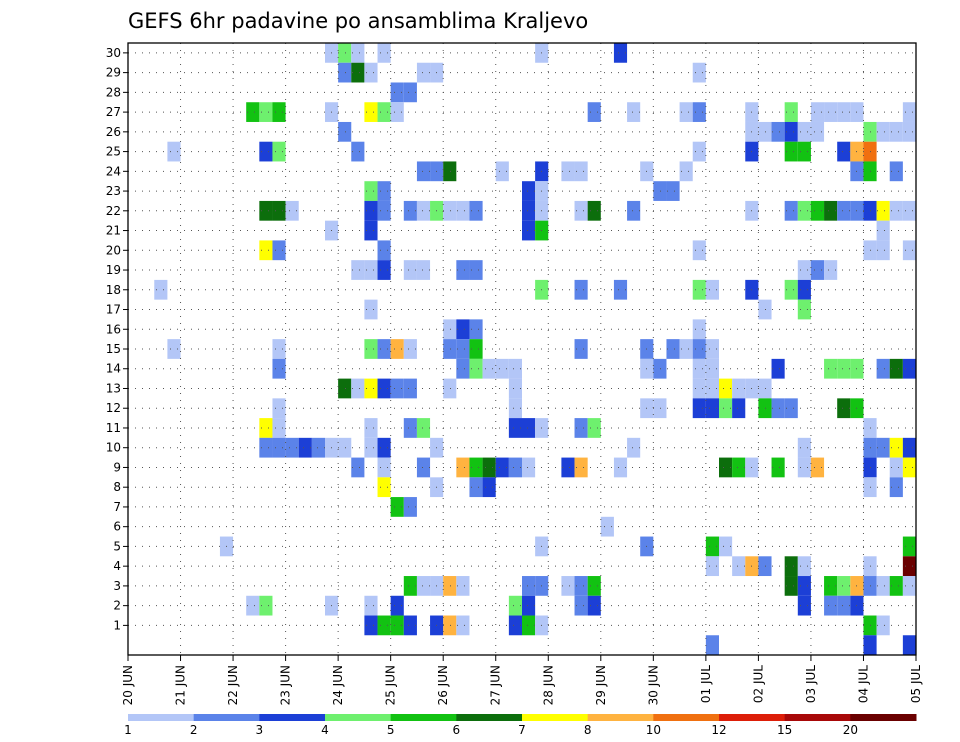 This screenshot has width=960, height=742. Describe the element at coordinates (113, 171) in the screenshot. I see `y-tick-label: 24` at that location.